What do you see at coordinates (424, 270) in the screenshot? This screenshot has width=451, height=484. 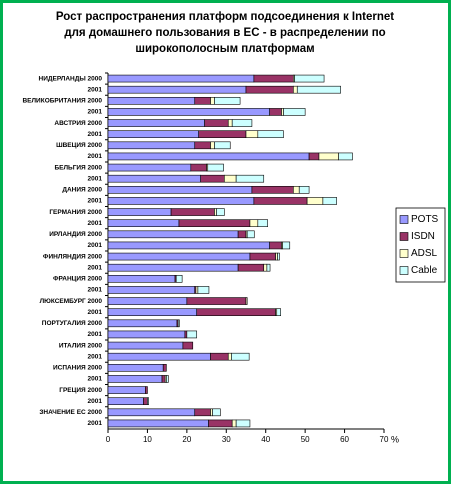 I see `legend-label: Cable` at bounding box center [424, 270].